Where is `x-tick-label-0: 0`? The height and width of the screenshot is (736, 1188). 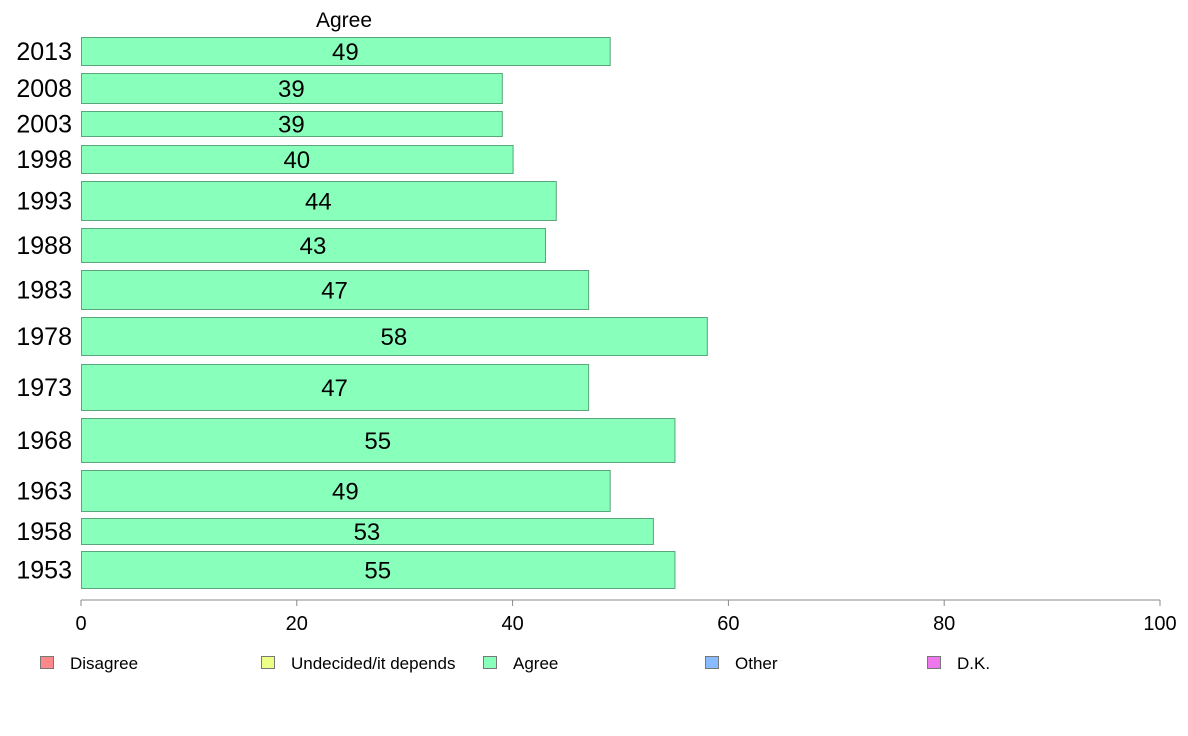 x-tick-label-0: 0 is located at coordinates (80, 624).